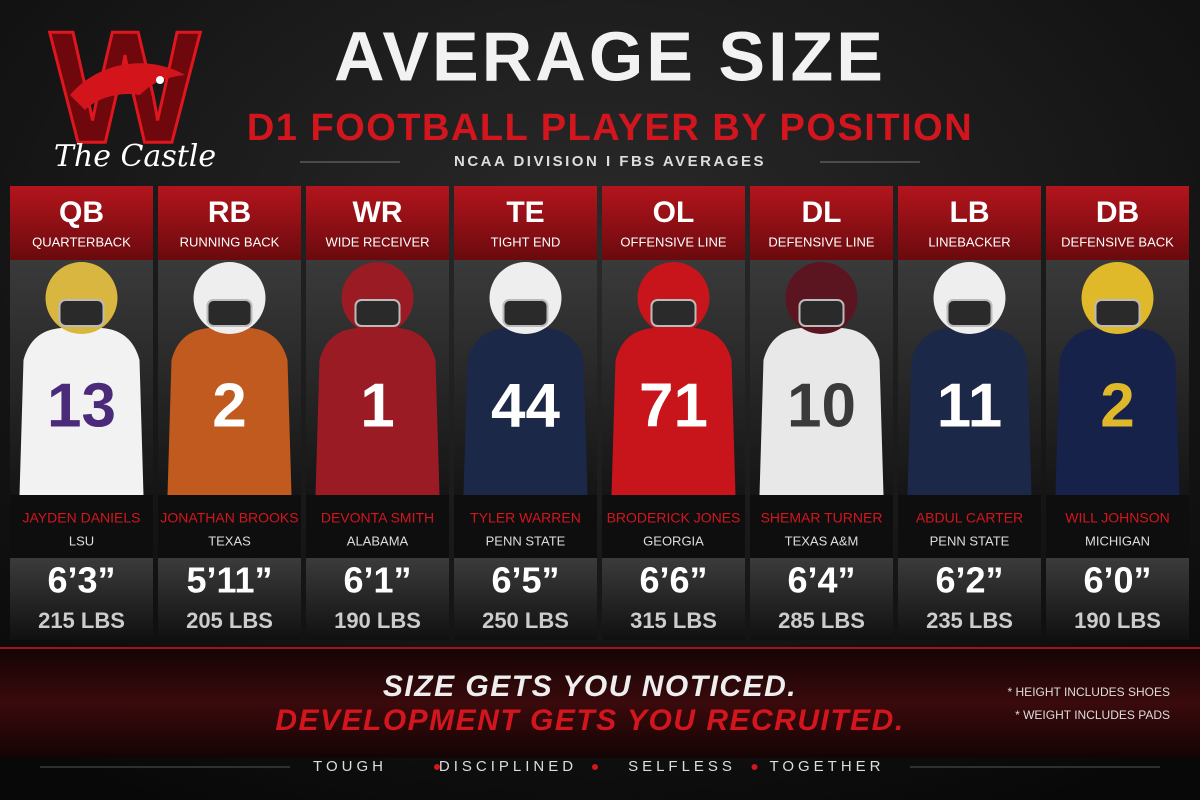 The image size is (1200, 800). What do you see at coordinates (821, 405) in the screenshot?
I see `jersey-number: 10` at bounding box center [821, 405].